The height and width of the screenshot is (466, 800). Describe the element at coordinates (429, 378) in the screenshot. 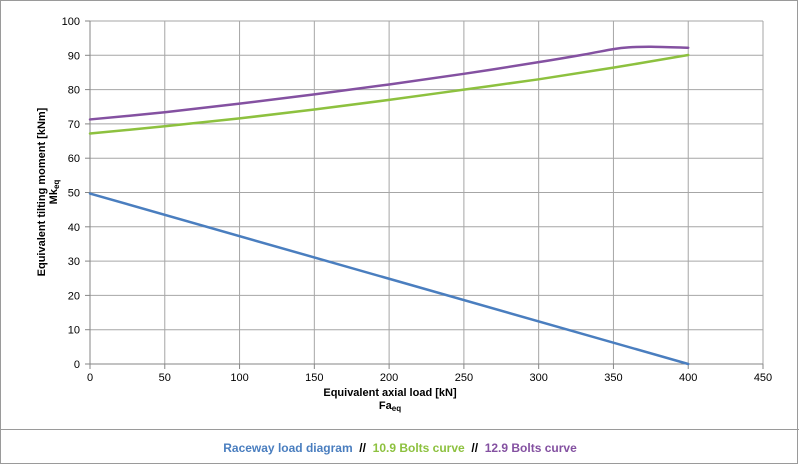

I see `x-tick-labels: 0 50 100 150 200 250 300 350 400 450` at that location.